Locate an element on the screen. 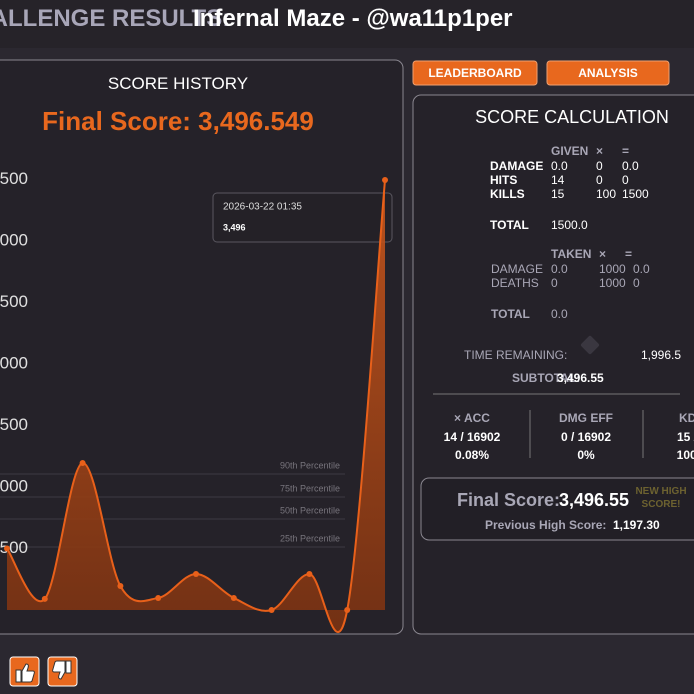  cell: 1500.0 is located at coordinates (569, 225).